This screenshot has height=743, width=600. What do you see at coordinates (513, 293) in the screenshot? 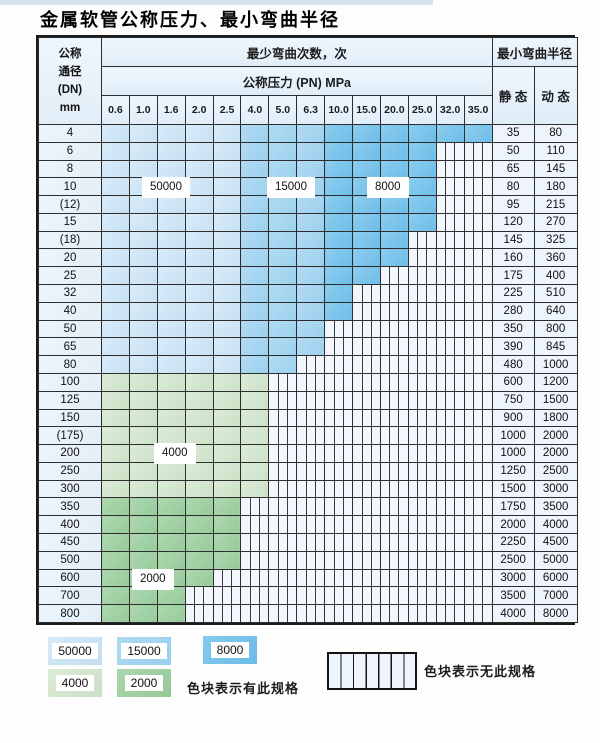
I see `static-radius-value: 225` at bounding box center [513, 293].